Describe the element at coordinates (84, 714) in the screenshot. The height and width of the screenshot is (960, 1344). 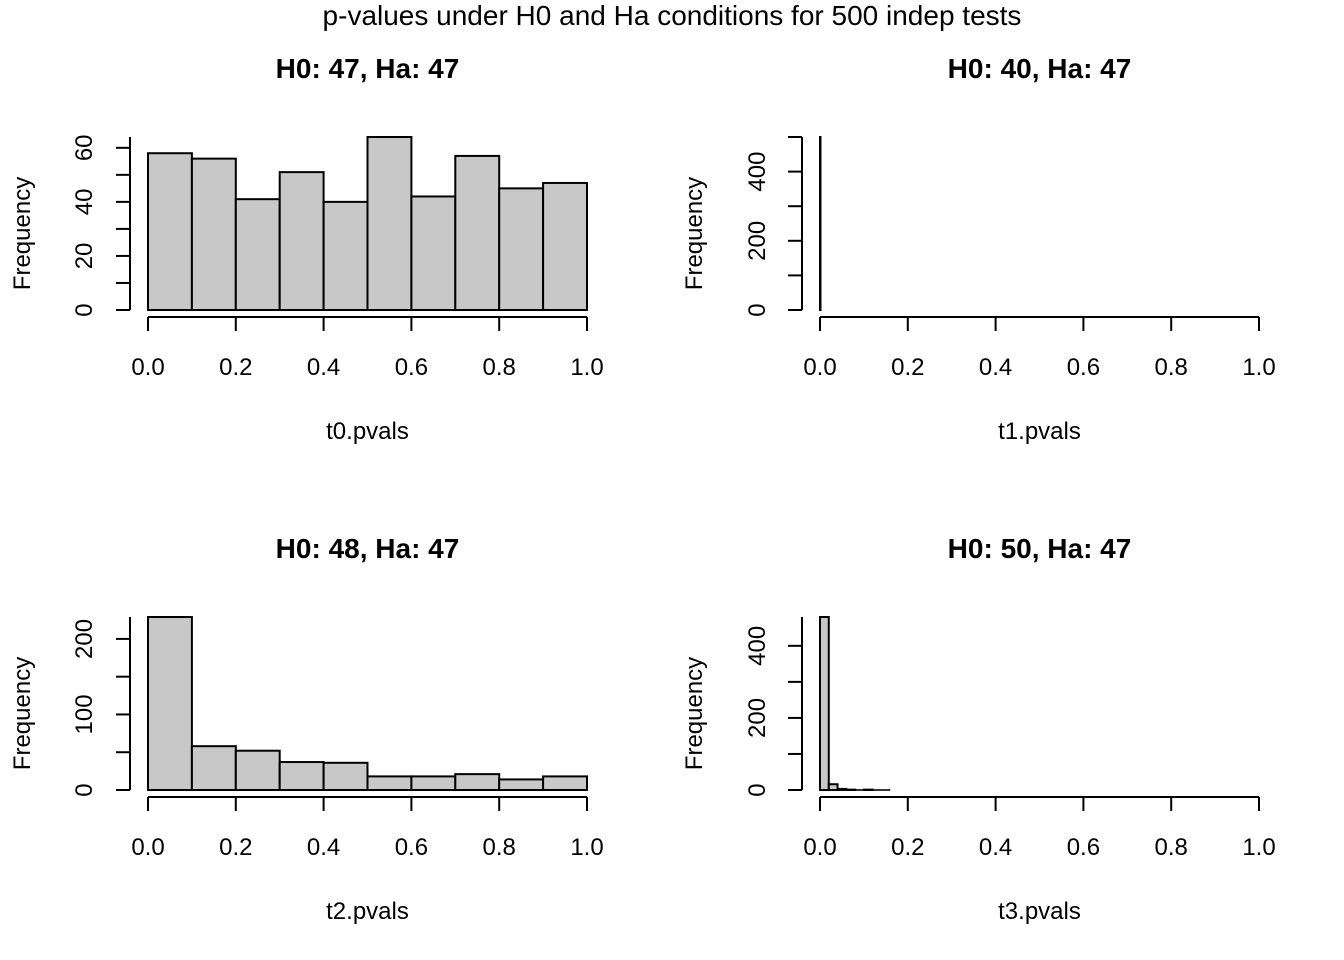
I see `y-tick-label: 100` at that location.